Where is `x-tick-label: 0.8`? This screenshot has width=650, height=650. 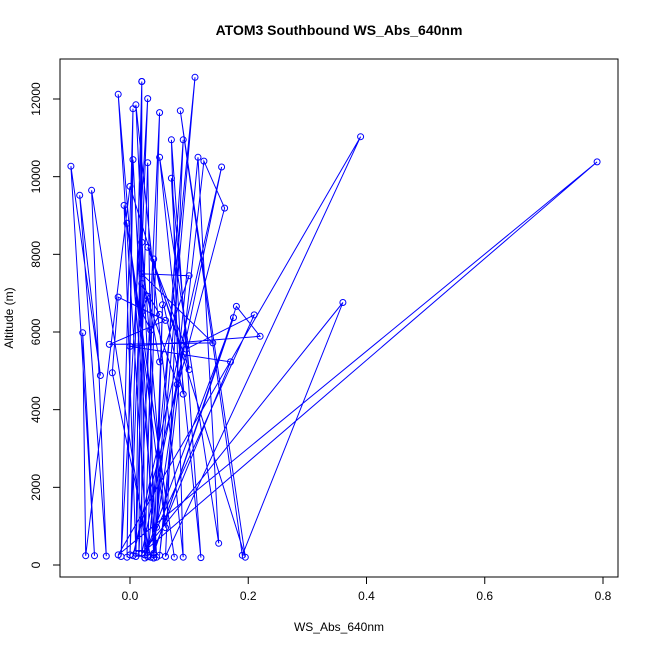 x-tick-label: 0.8 is located at coordinates (603, 596).